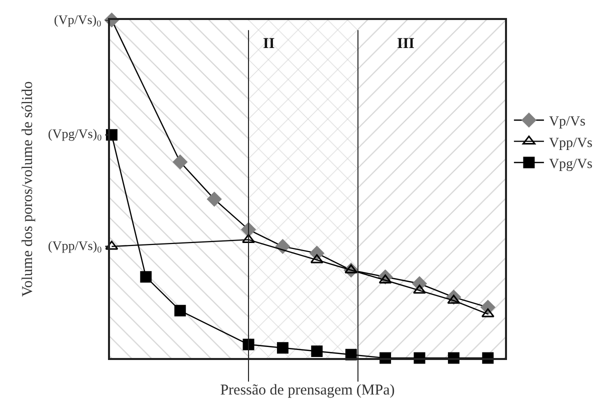 The height and width of the screenshot is (418, 610). What do you see at coordinates (78, 20) in the screenshot?
I see `text: (Vp/Vs)$_{0}$` at bounding box center [78, 20].